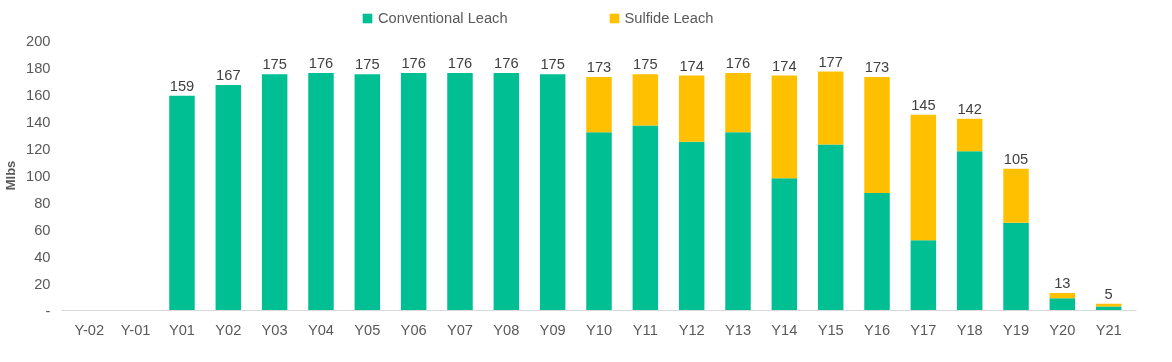  Describe the element at coordinates (228, 329) in the screenshot. I see `x-tick-label: Y02` at that location.